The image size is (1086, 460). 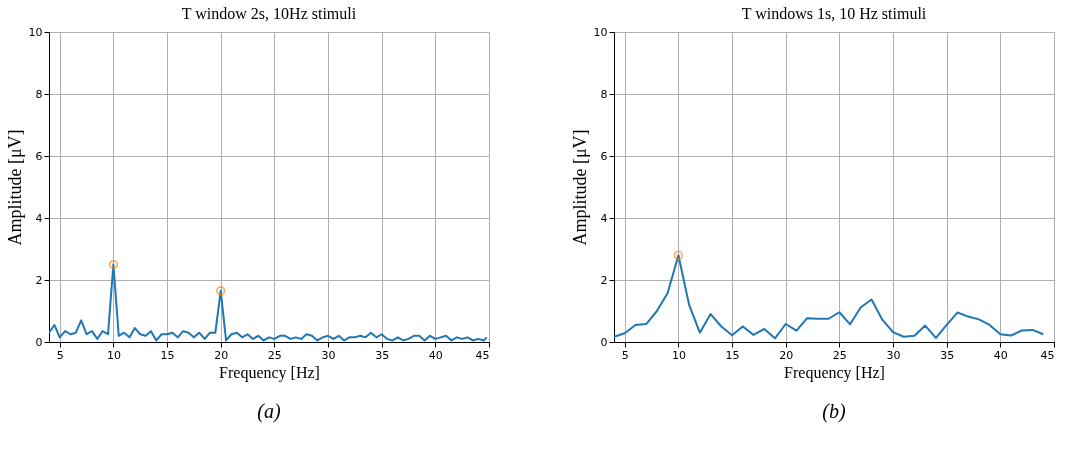 I want to click on chart-title: T windows 1s, 10 Hz stimuli, so click(x=834, y=13).